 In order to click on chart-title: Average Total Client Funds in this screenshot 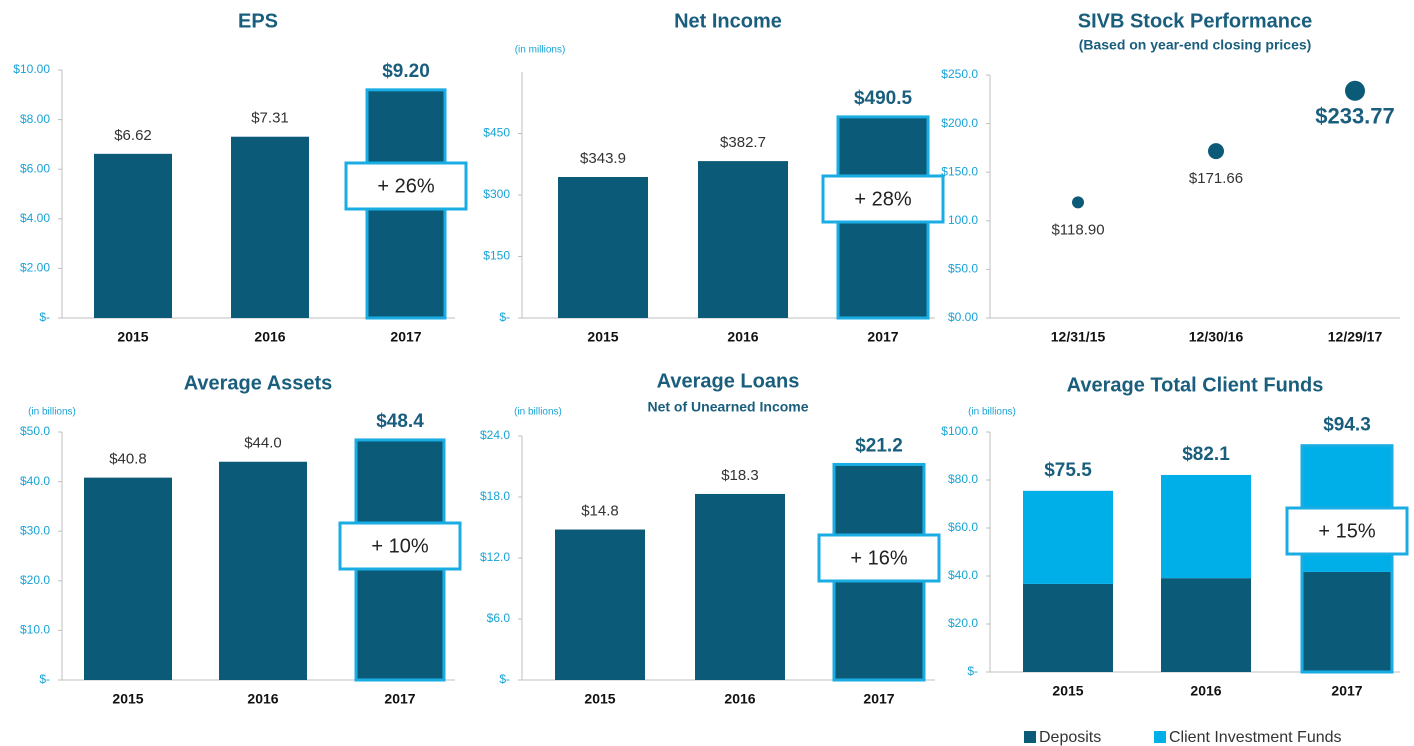, I will do `click(1195, 385)`.